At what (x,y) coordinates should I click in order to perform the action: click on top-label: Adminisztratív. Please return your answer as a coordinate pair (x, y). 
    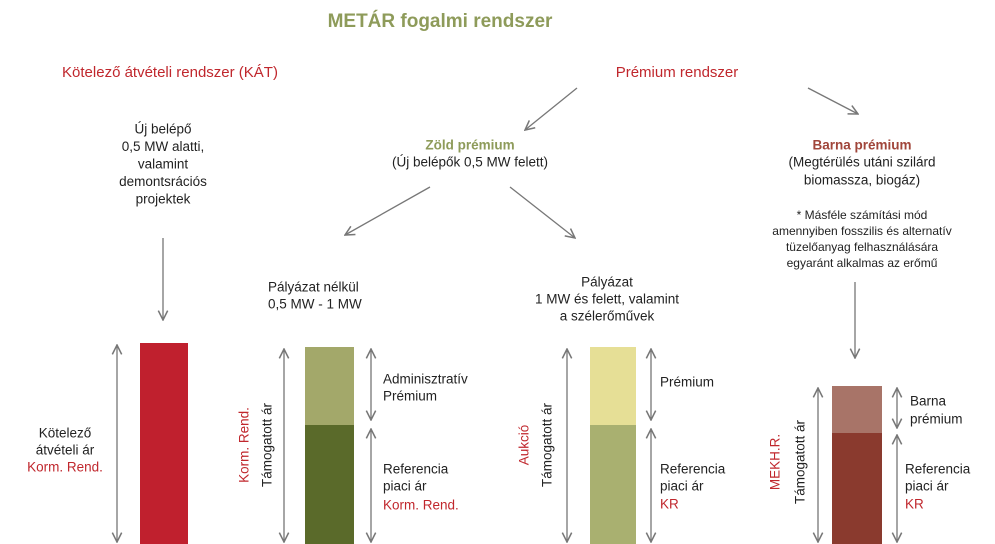
    Looking at the image, I should click on (425, 379).